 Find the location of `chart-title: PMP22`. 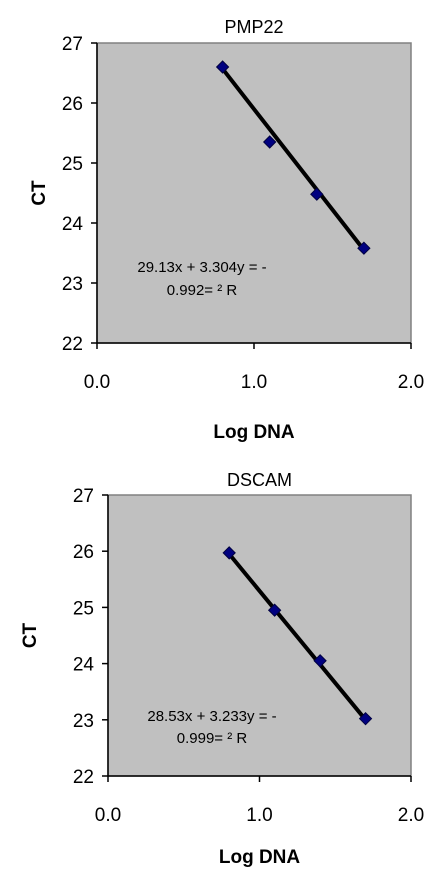

chart-title: PMP22 is located at coordinates (253, 27).